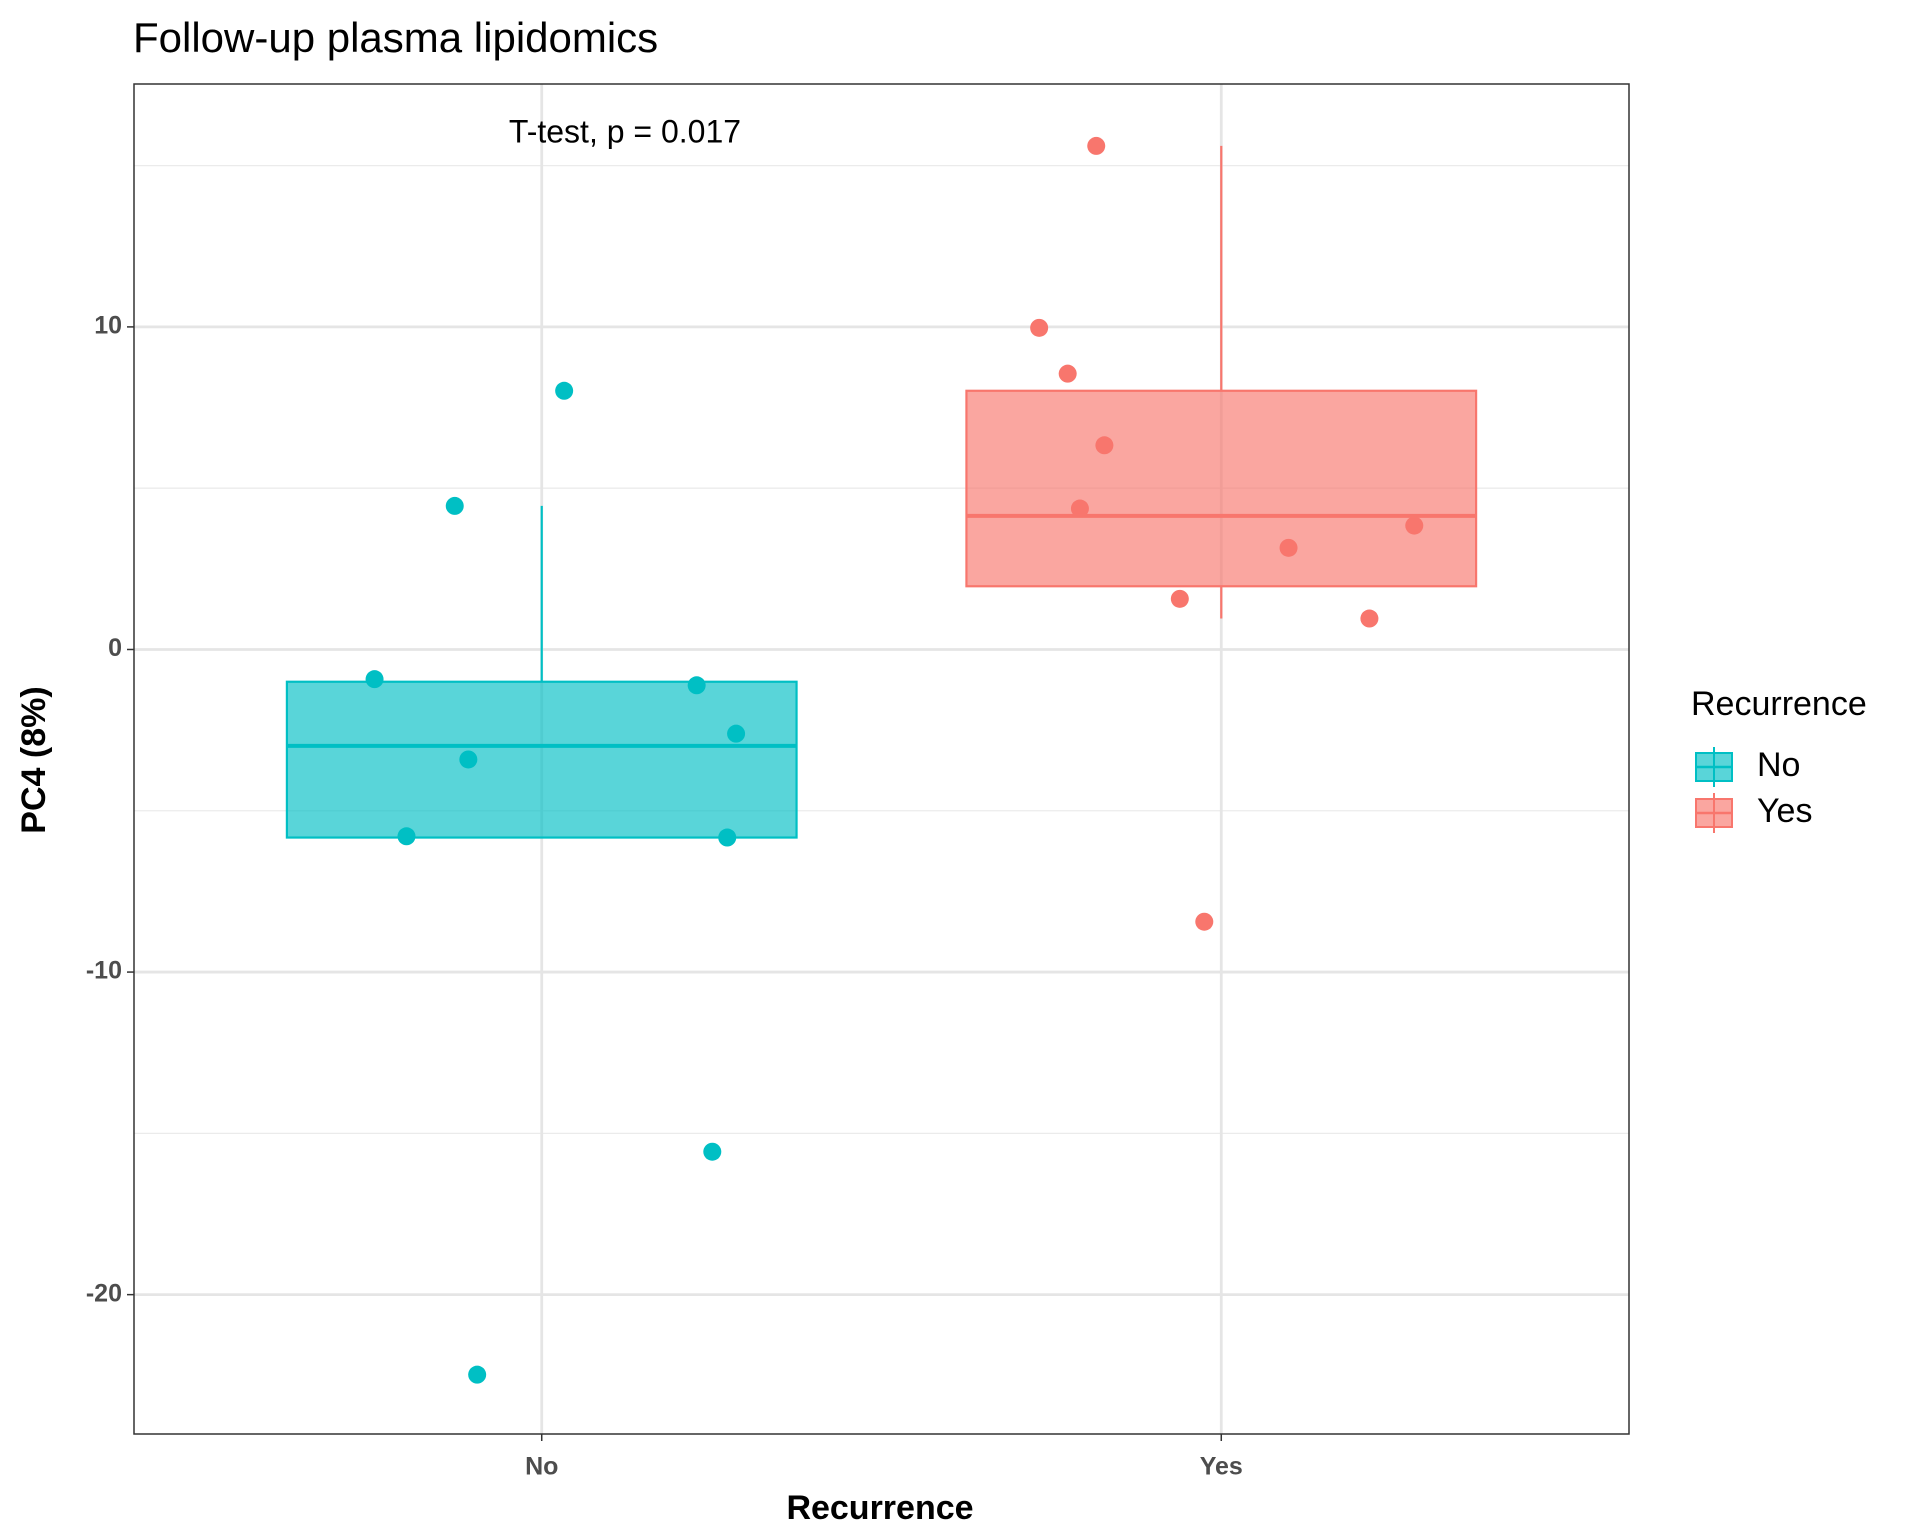 This screenshot has height=1536, width=1920. Describe the element at coordinates (104, 1293) in the screenshot. I see `y-tick-label: -20` at that location.